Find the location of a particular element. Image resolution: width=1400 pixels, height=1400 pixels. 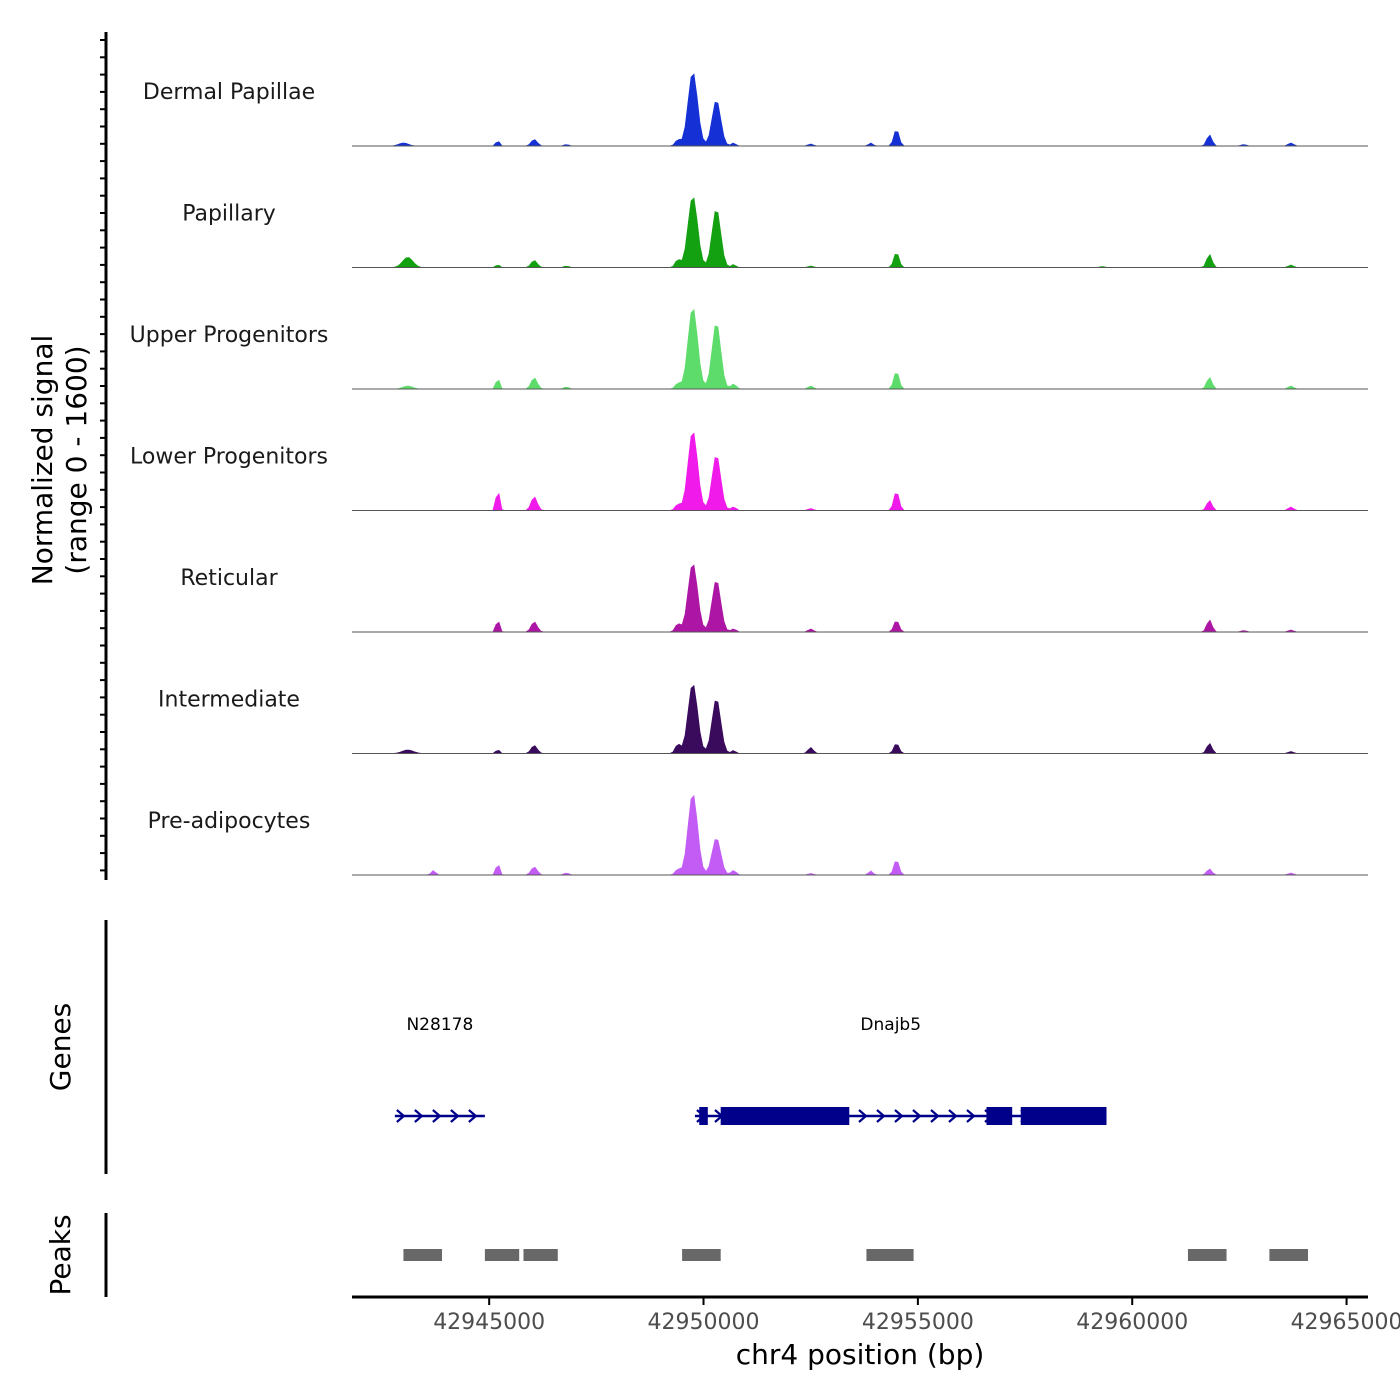

peaks-track is located at coordinates (855, 1255).